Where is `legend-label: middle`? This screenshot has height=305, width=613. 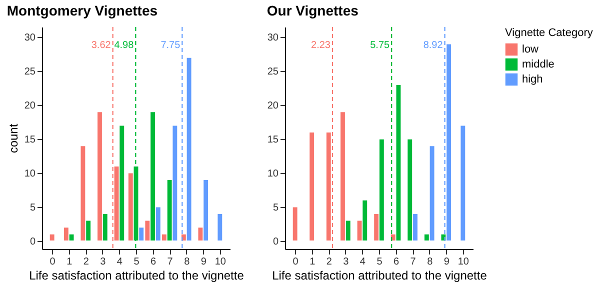 legend-label: middle is located at coordinates (538, 64).